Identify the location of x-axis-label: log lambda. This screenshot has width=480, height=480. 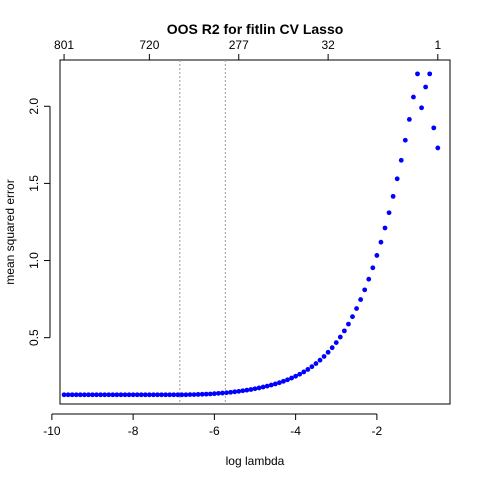
(255, 461).